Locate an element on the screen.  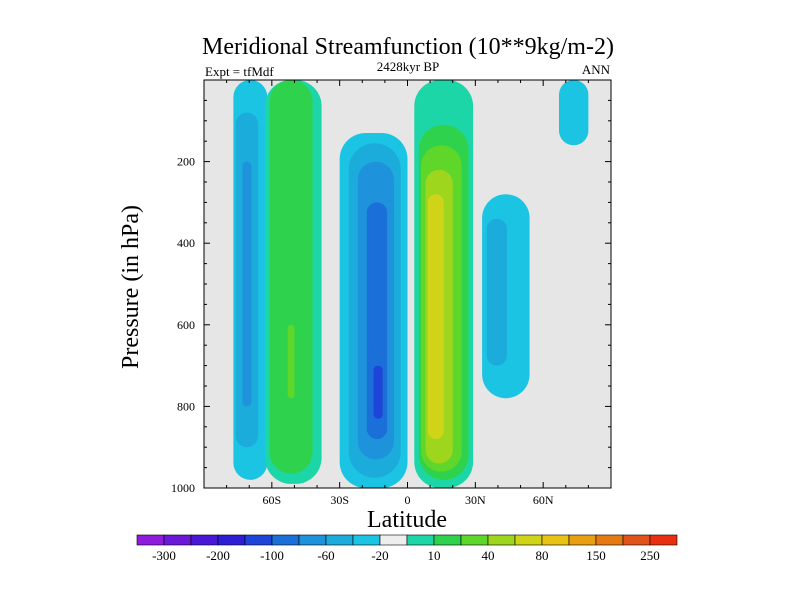
season-label: ANN is located at coordinates (596, 69).